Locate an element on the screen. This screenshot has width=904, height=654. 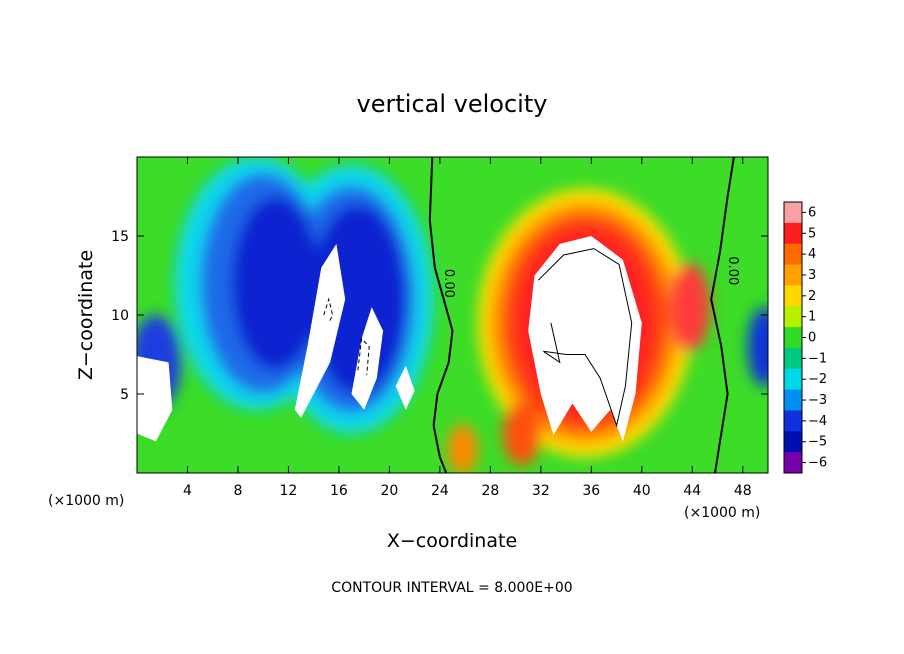
colorbar-tick-label: −4 is located at coordinates (817, 421).